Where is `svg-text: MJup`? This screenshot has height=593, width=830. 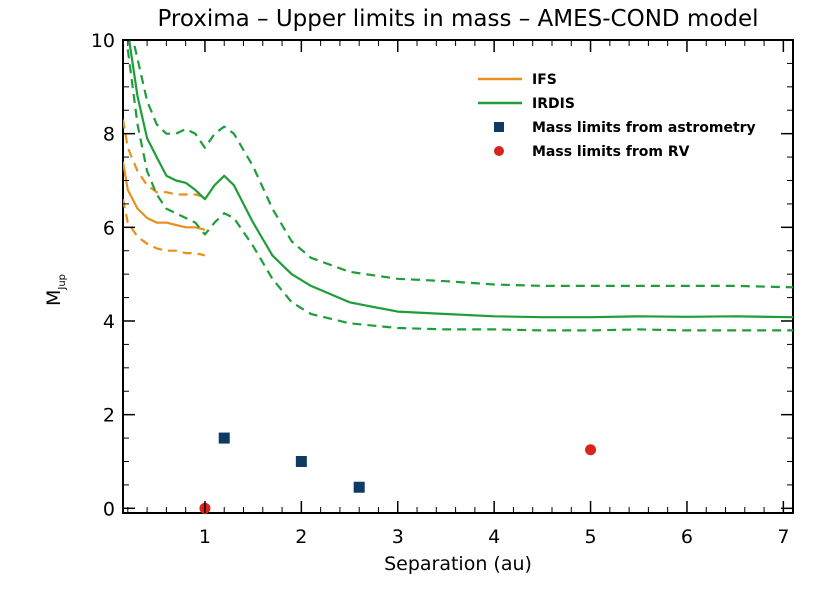 svg-text: MJup is located at coordinates (55, 290).